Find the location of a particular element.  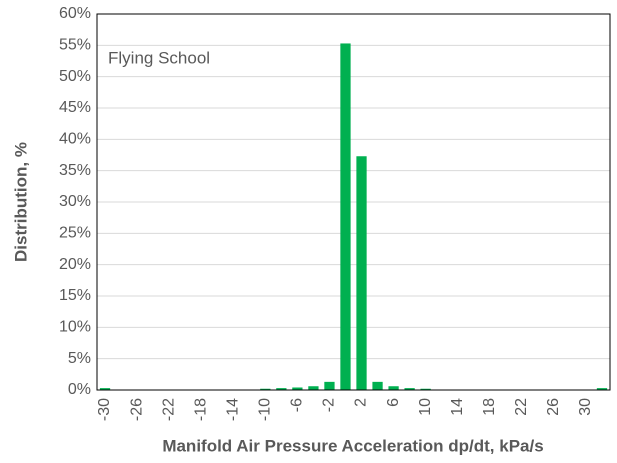

x-tick-label: -6 is located at coordinates (297, 405).